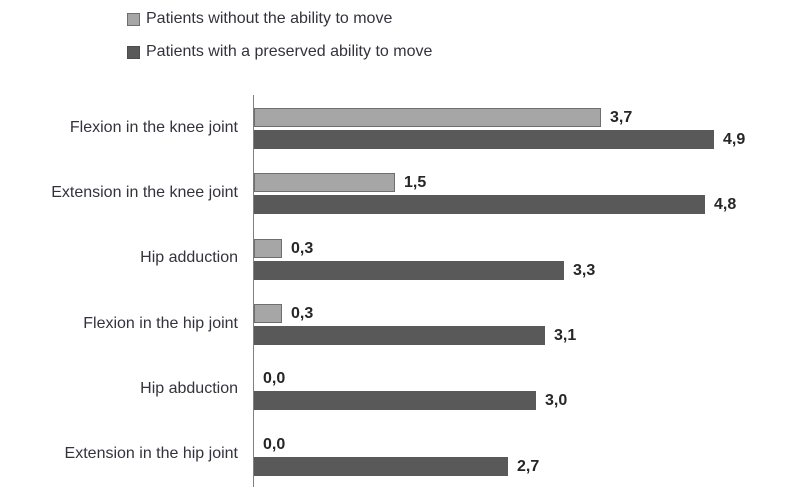 This screenshot has width=785, height=496. What do you see at coordinates (269, 18) in the screenshot?
I see `legend-label-without-ability: Patients without the ability to move` at bounding box center [269, 18].